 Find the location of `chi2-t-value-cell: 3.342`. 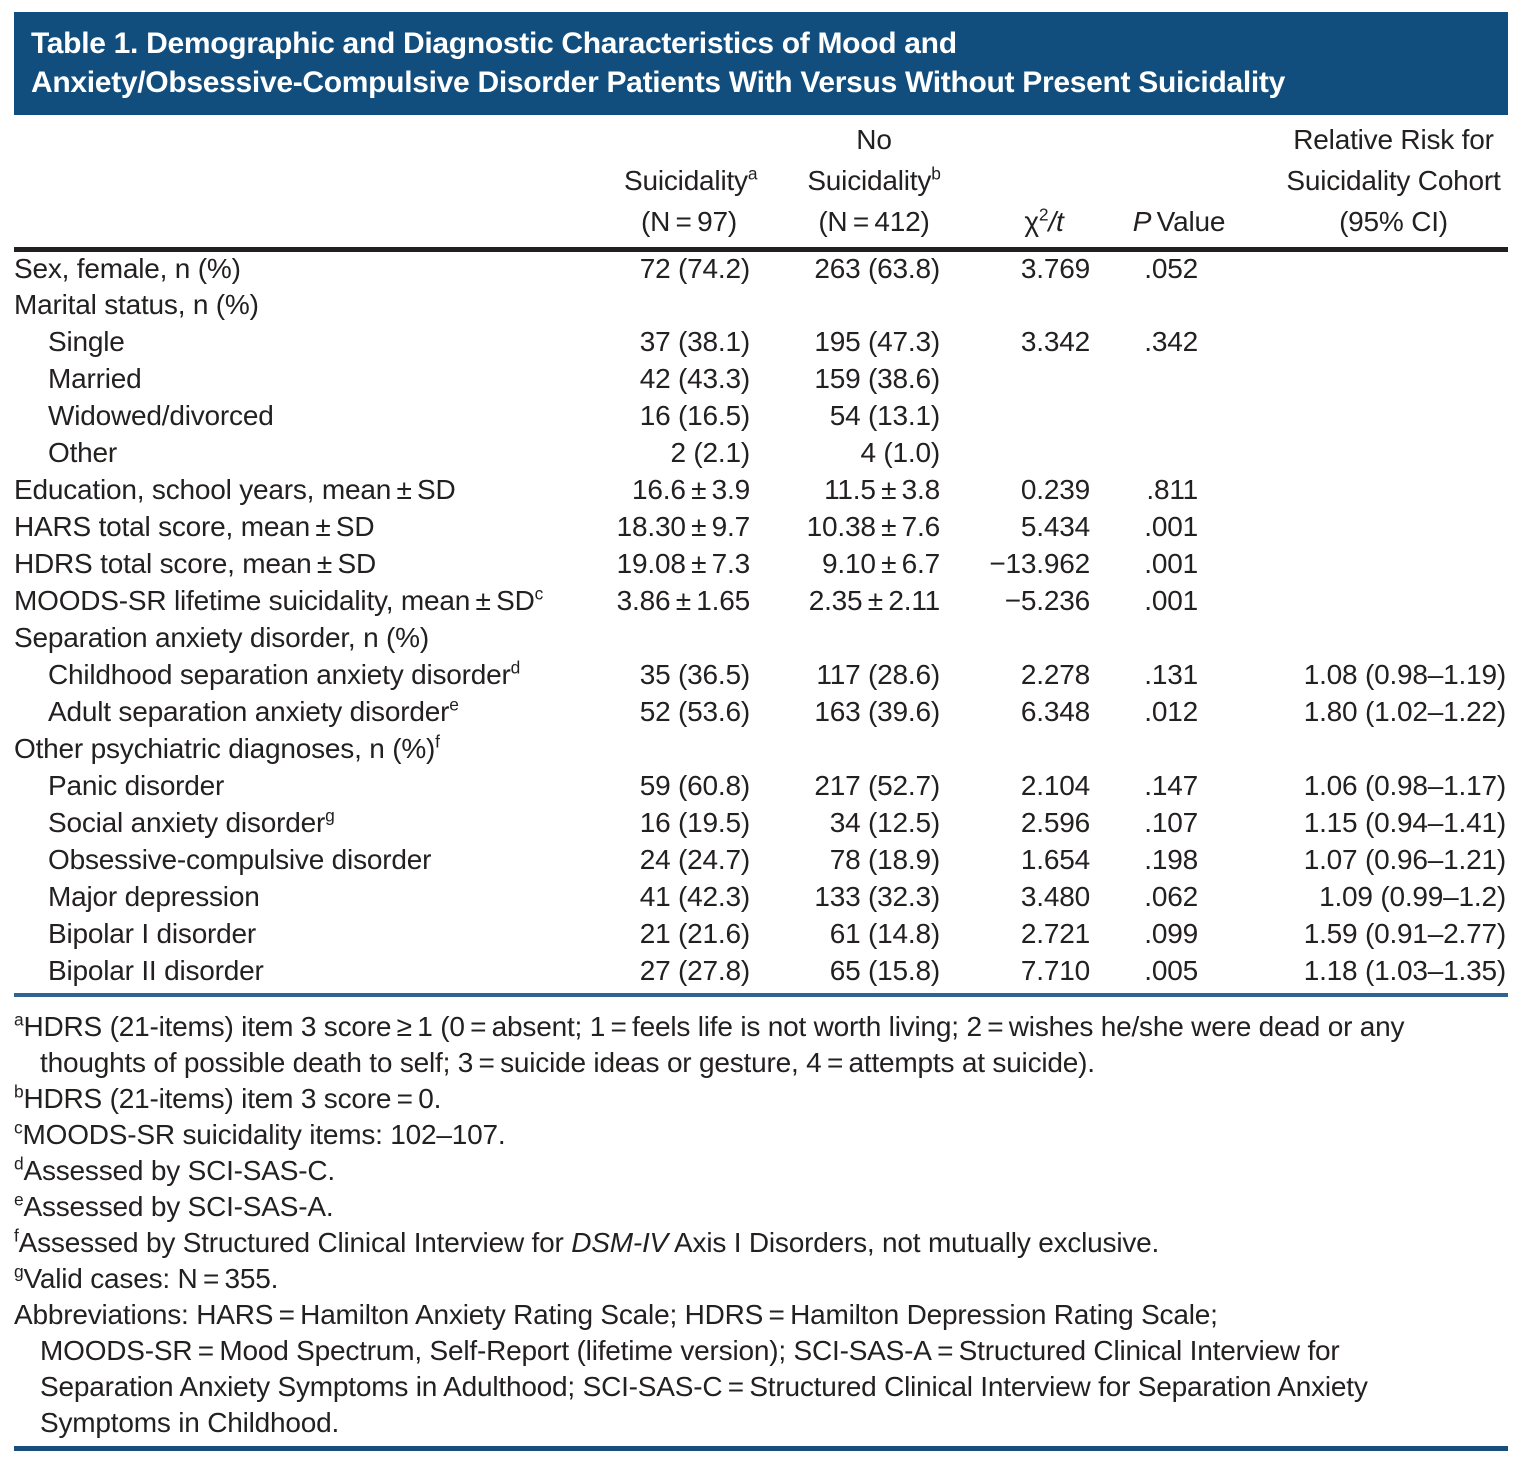

chi2-t-value-cell: 3.342 is located at coordinates (1055, 341).